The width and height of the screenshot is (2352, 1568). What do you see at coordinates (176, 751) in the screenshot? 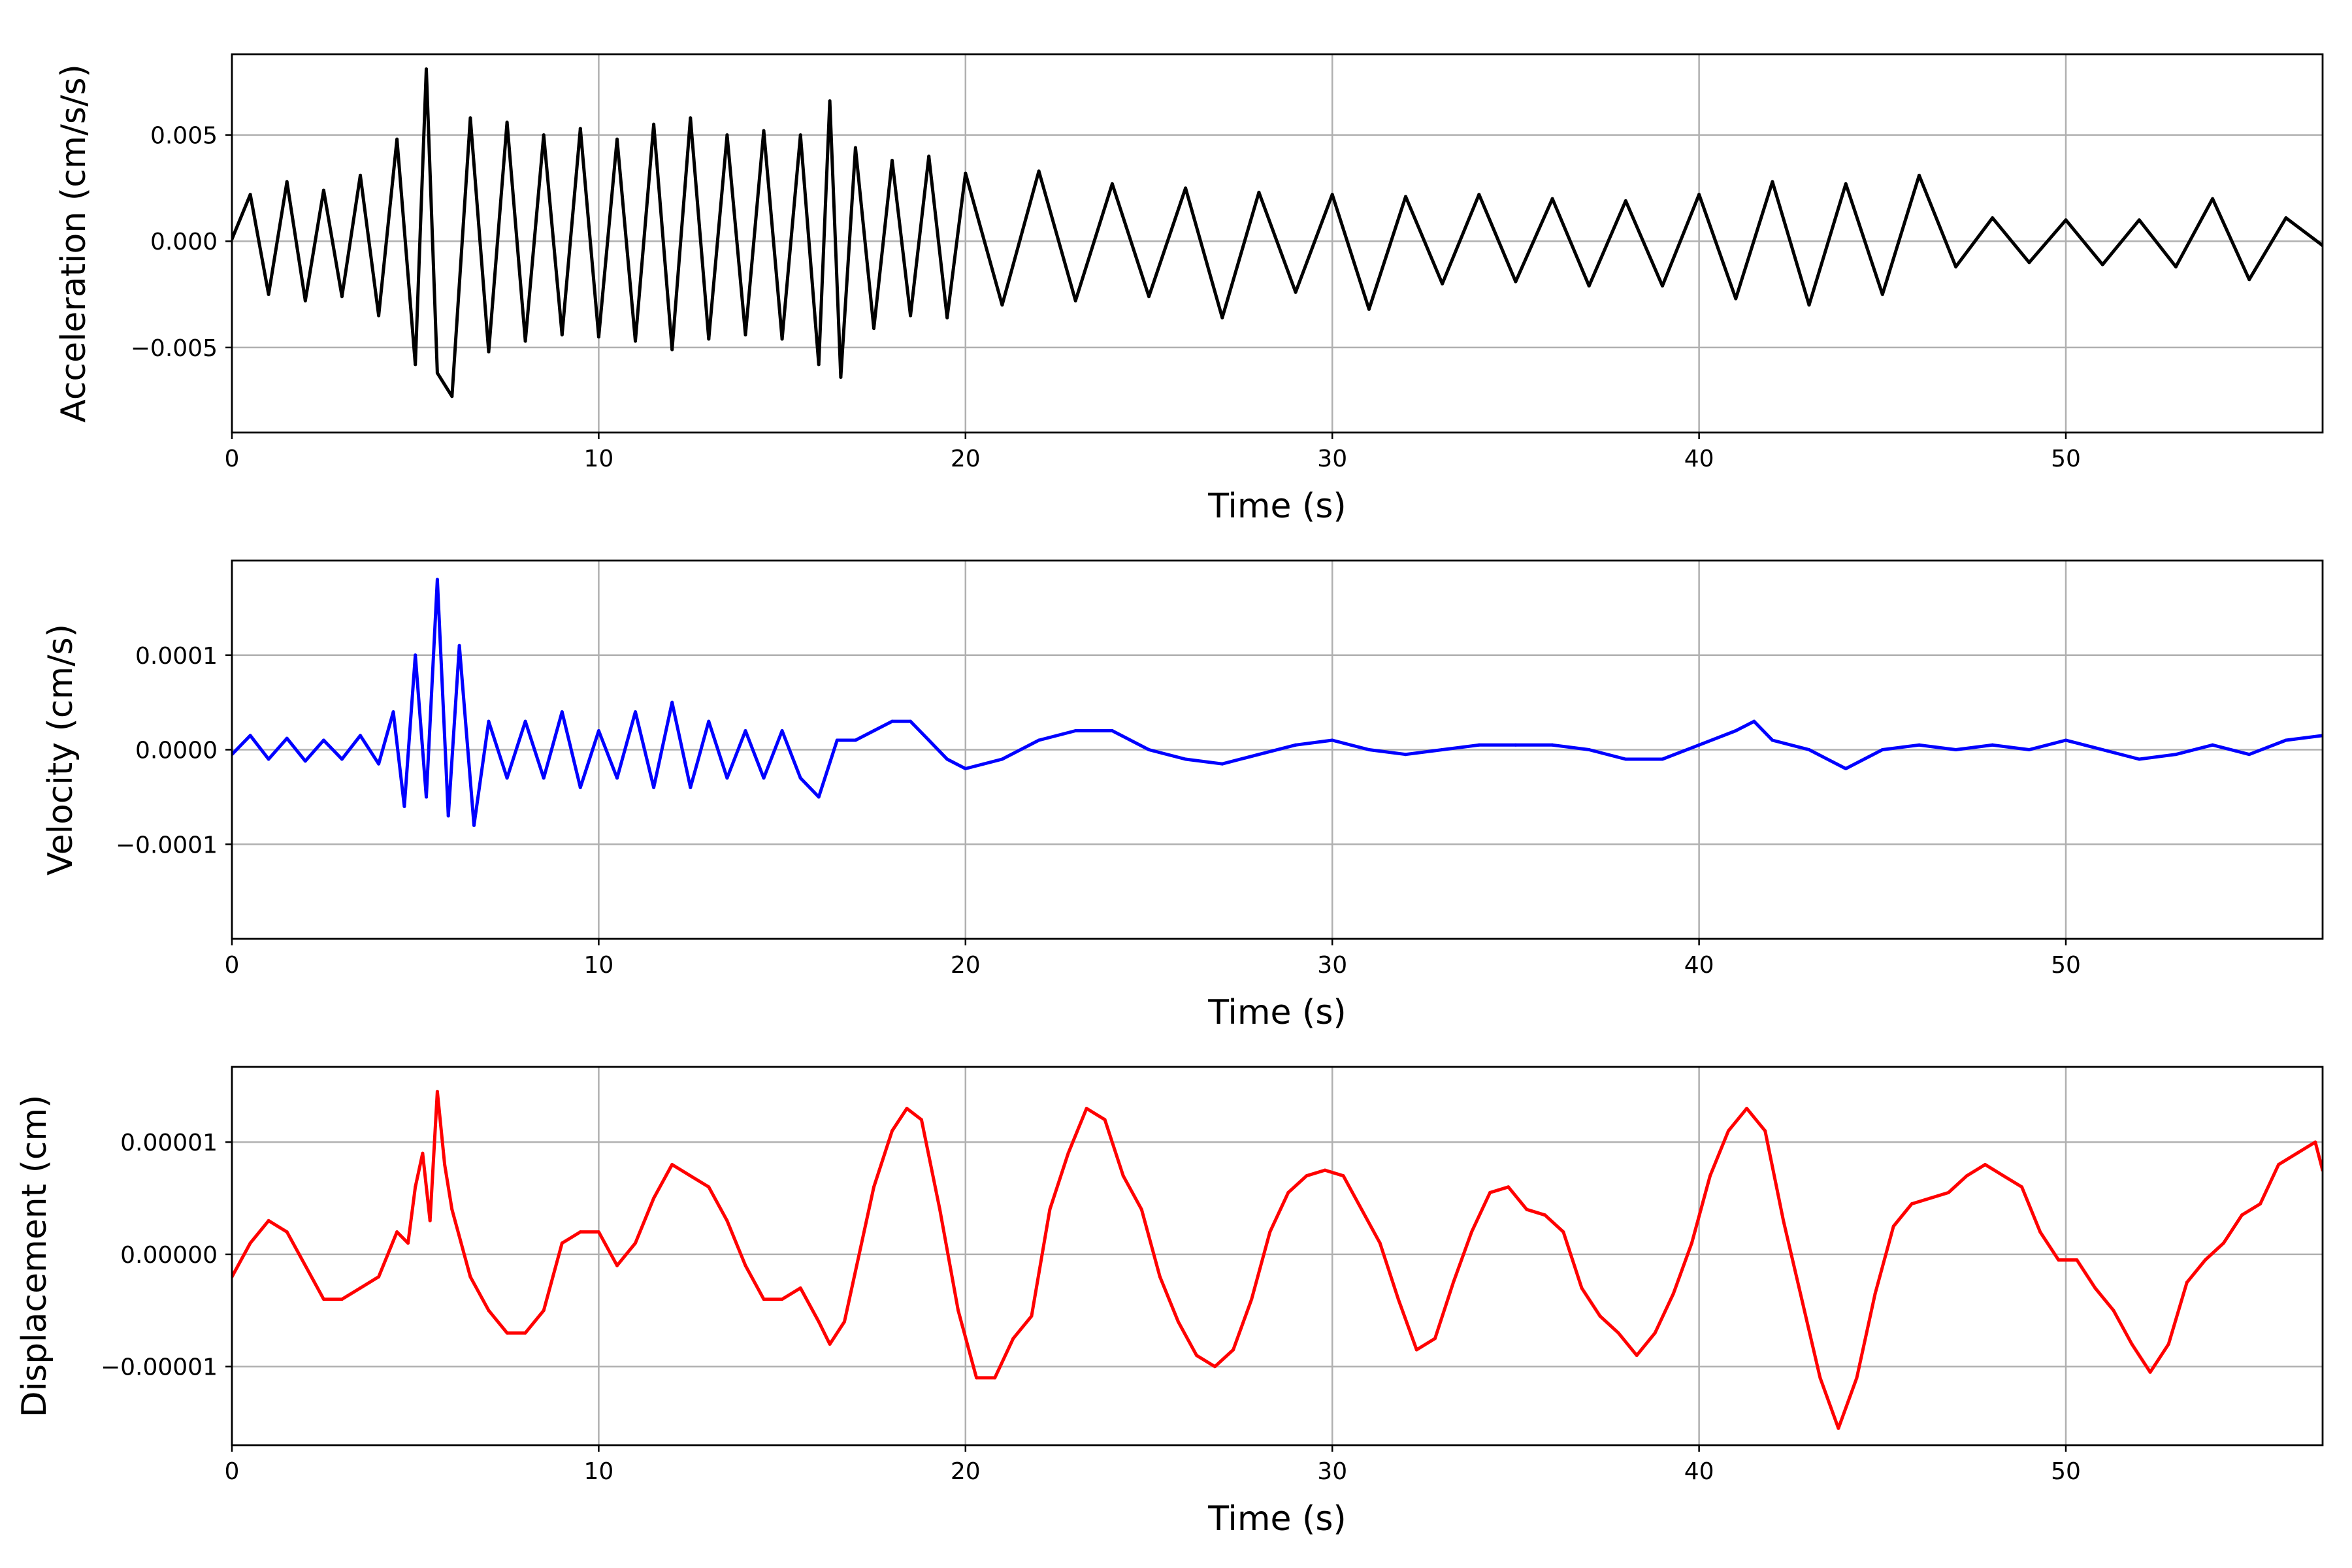
I see `y-tick-label: 0.0000` at bounding box center [176, 751].